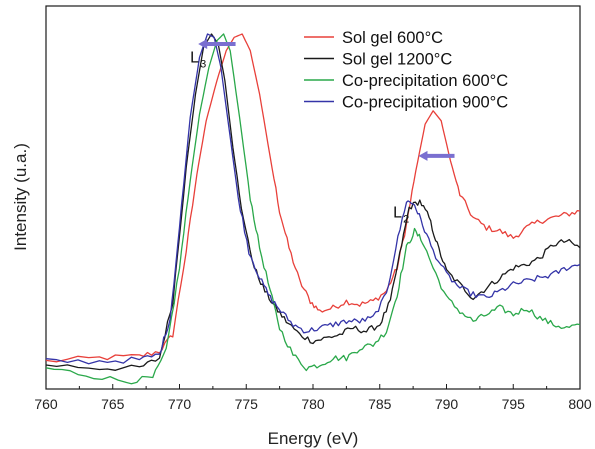  What do you see at coordinates (397, 60) in the screenshot?
I see `legend-label-2: Sol gel 1200°C` at bounding box center [397, 60].